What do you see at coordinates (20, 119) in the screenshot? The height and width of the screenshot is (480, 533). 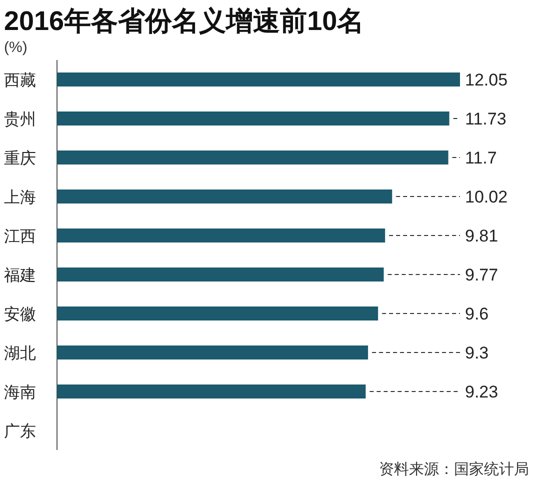 I see `y-tick-label: 贵州` at bounding box center [20, 119].